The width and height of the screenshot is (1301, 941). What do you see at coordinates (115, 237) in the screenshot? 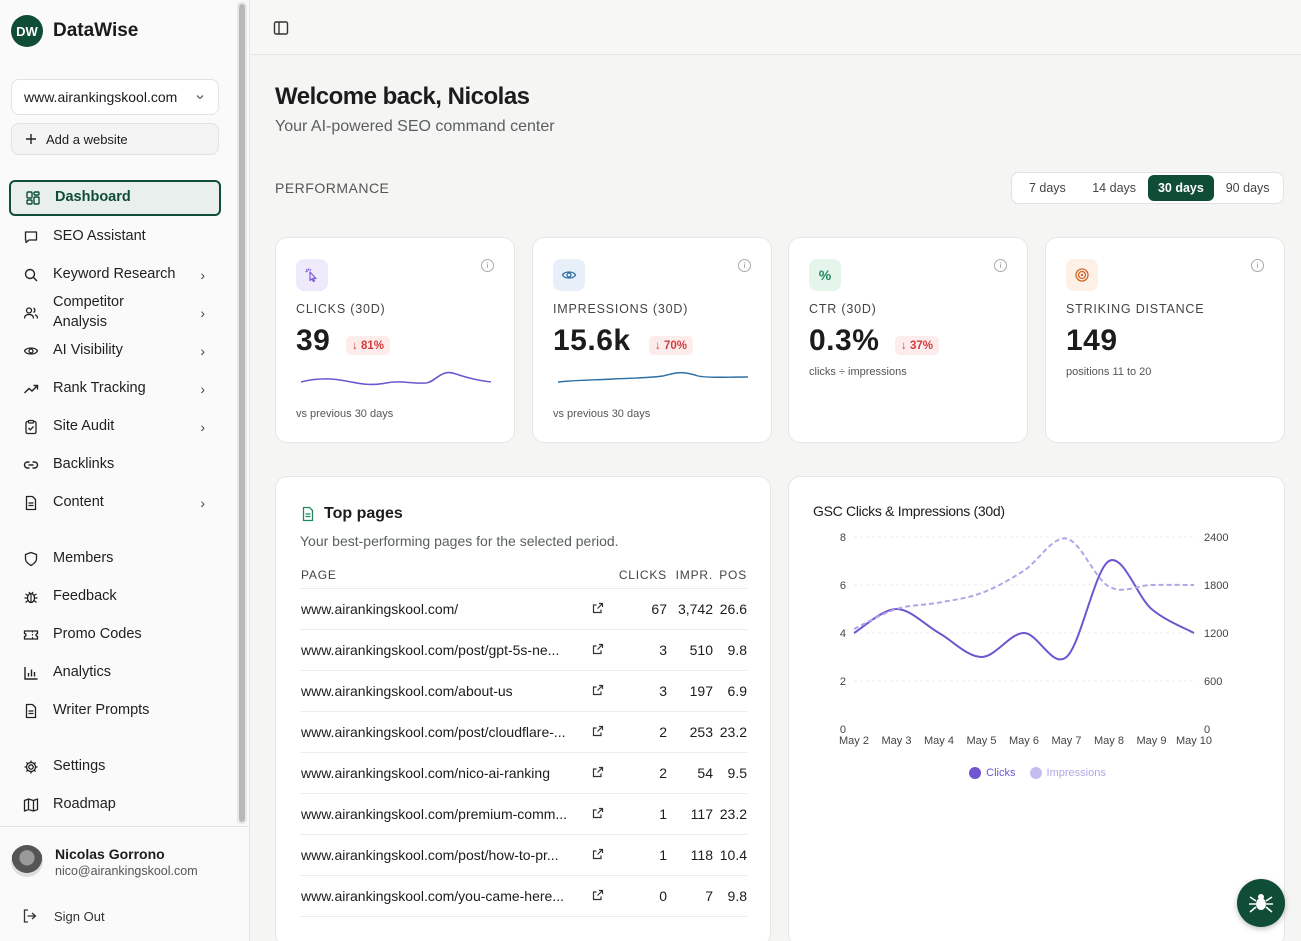
I see `nav-seo-assistant: SEO Assistant` at bounding box center [115, 237].